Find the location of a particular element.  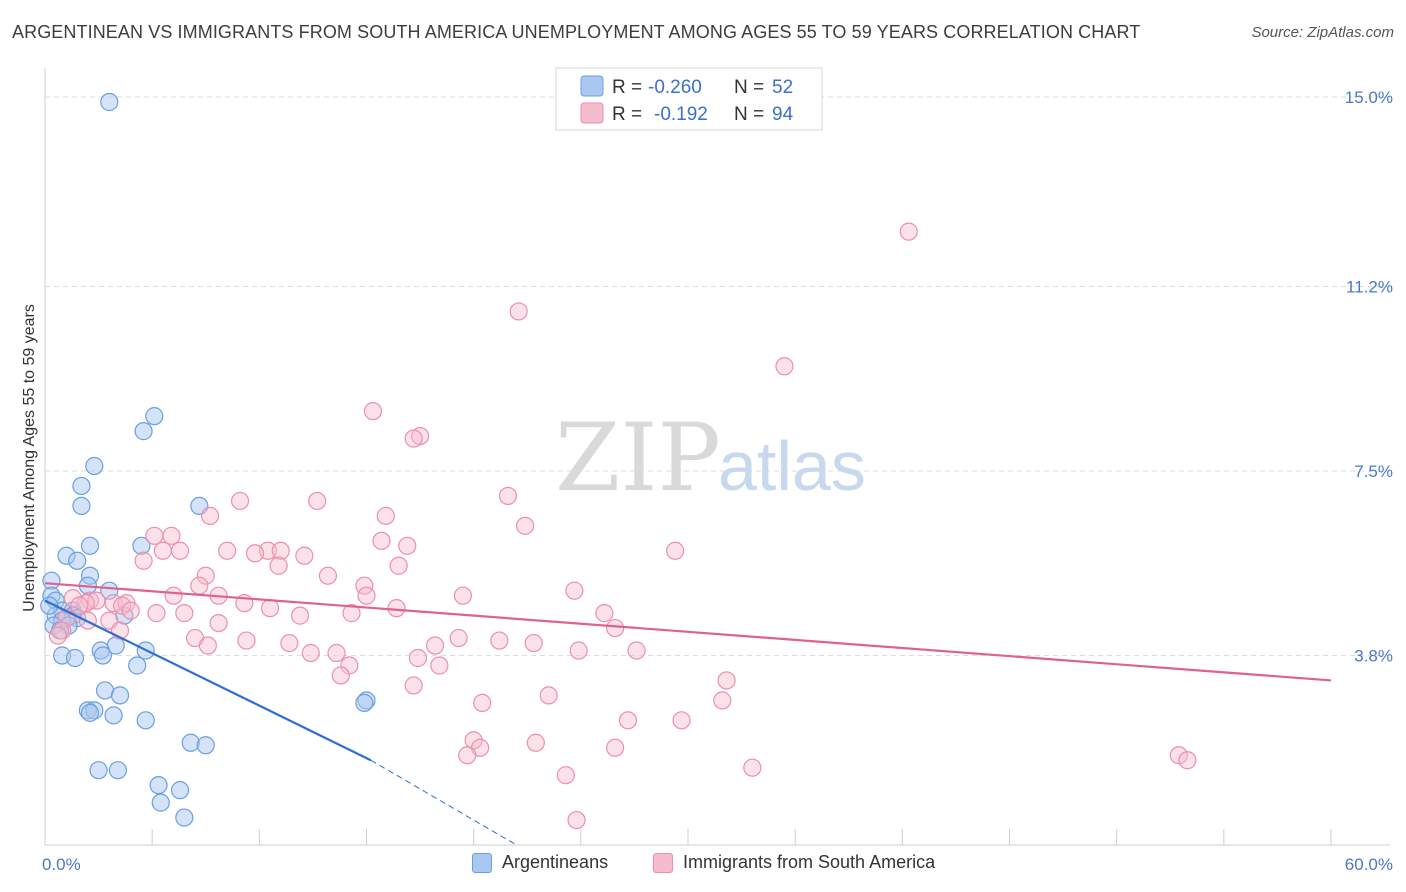

legend-n-value-2: 94 is located at coordinates (783, 114).